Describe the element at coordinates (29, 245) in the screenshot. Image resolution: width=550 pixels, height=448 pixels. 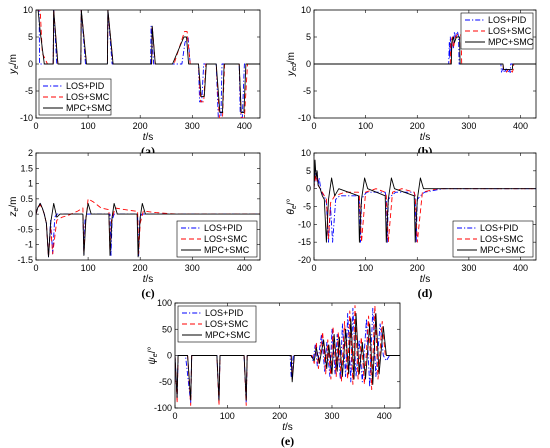
I see `y-tick-label: -1` at that location.